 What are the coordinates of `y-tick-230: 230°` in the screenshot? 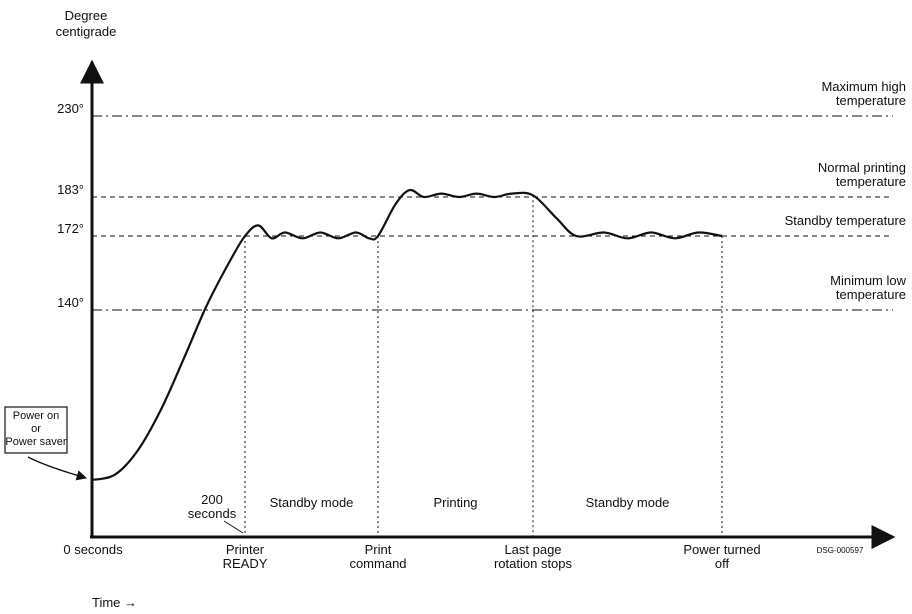 It's located at (70, 108).